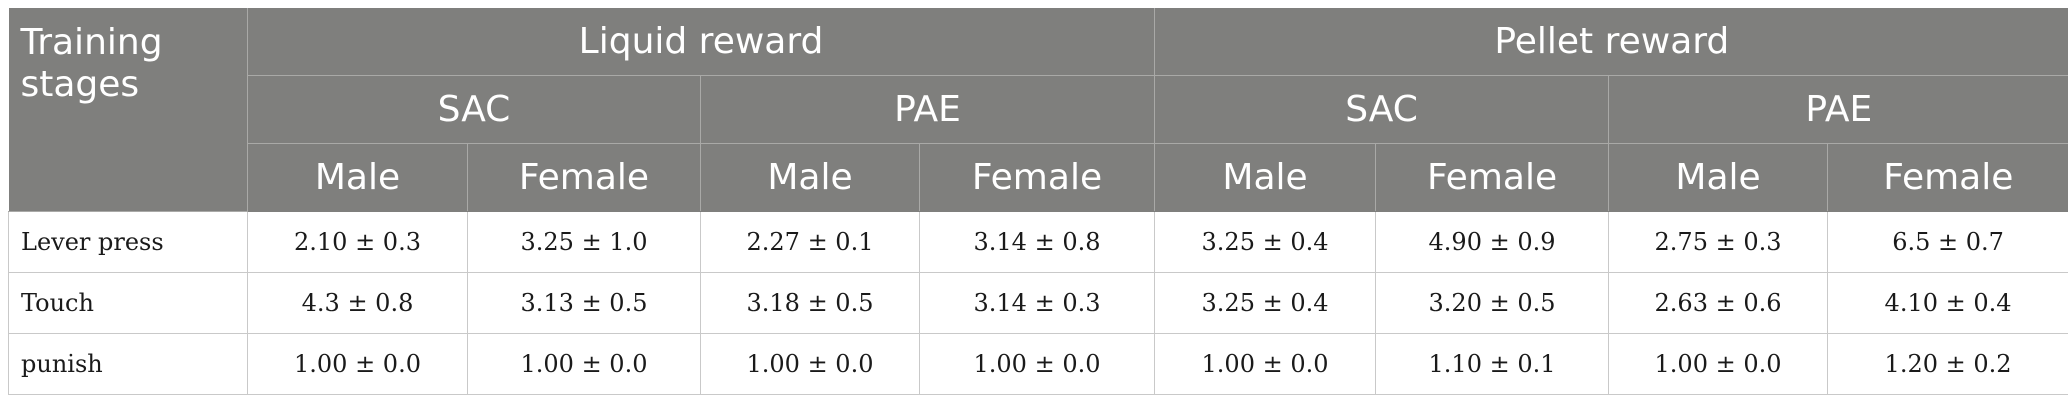  I want to click on table-cell: 3.14 ± 0.3, so click(1036, 303).